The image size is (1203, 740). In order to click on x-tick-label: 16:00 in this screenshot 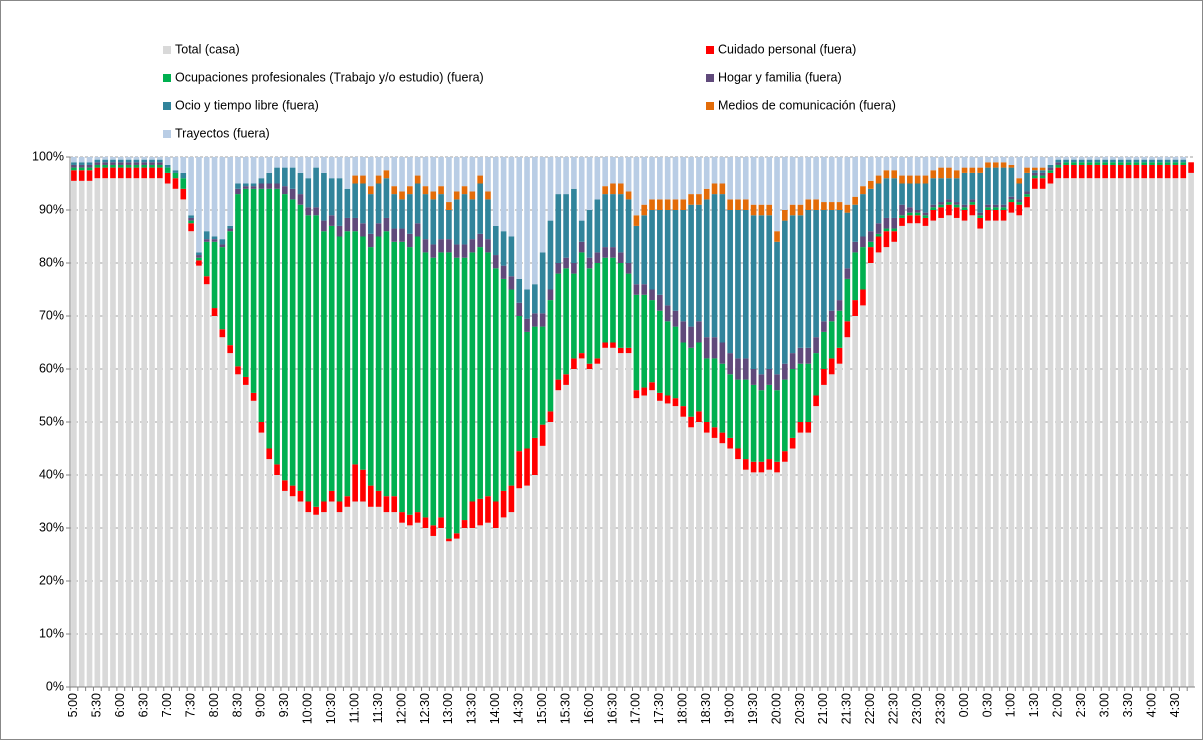, I will do `click(589, 708)`.